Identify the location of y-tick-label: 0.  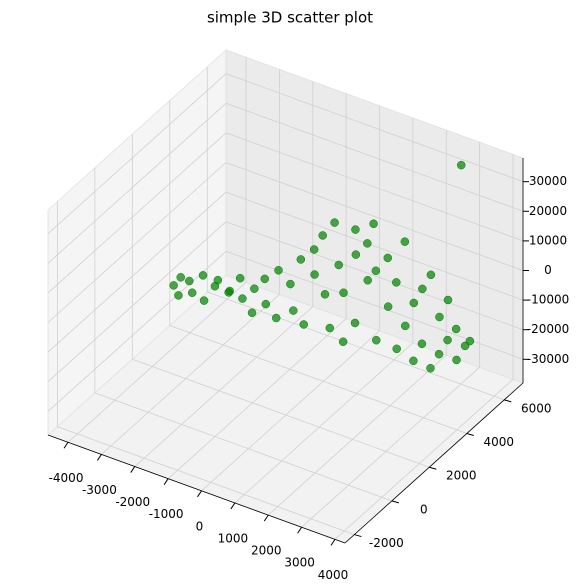
(424, 509).